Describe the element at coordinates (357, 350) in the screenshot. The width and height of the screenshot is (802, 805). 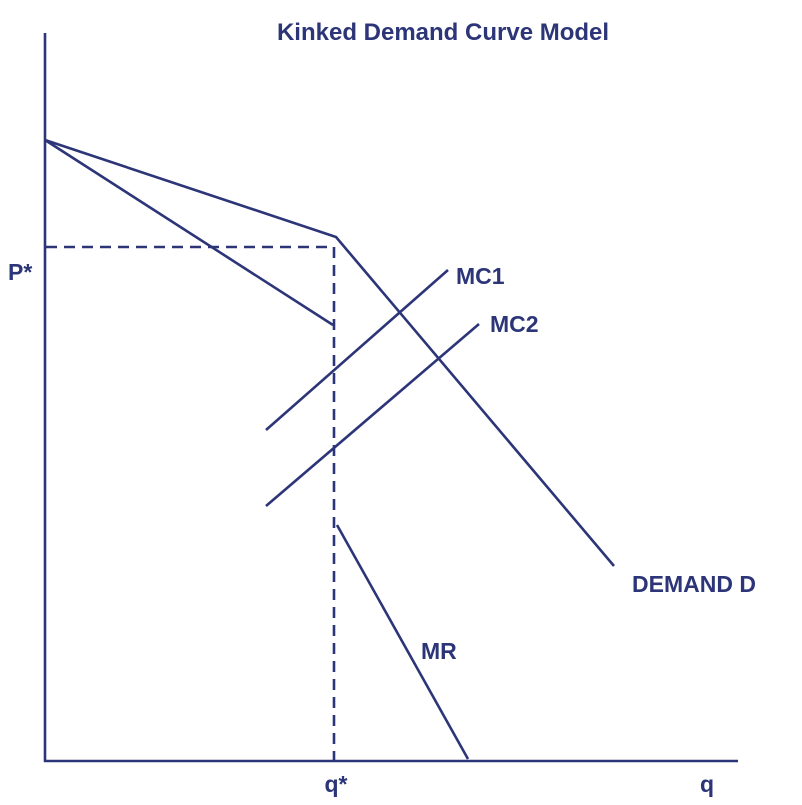
I see `mc1-curve` at that location.